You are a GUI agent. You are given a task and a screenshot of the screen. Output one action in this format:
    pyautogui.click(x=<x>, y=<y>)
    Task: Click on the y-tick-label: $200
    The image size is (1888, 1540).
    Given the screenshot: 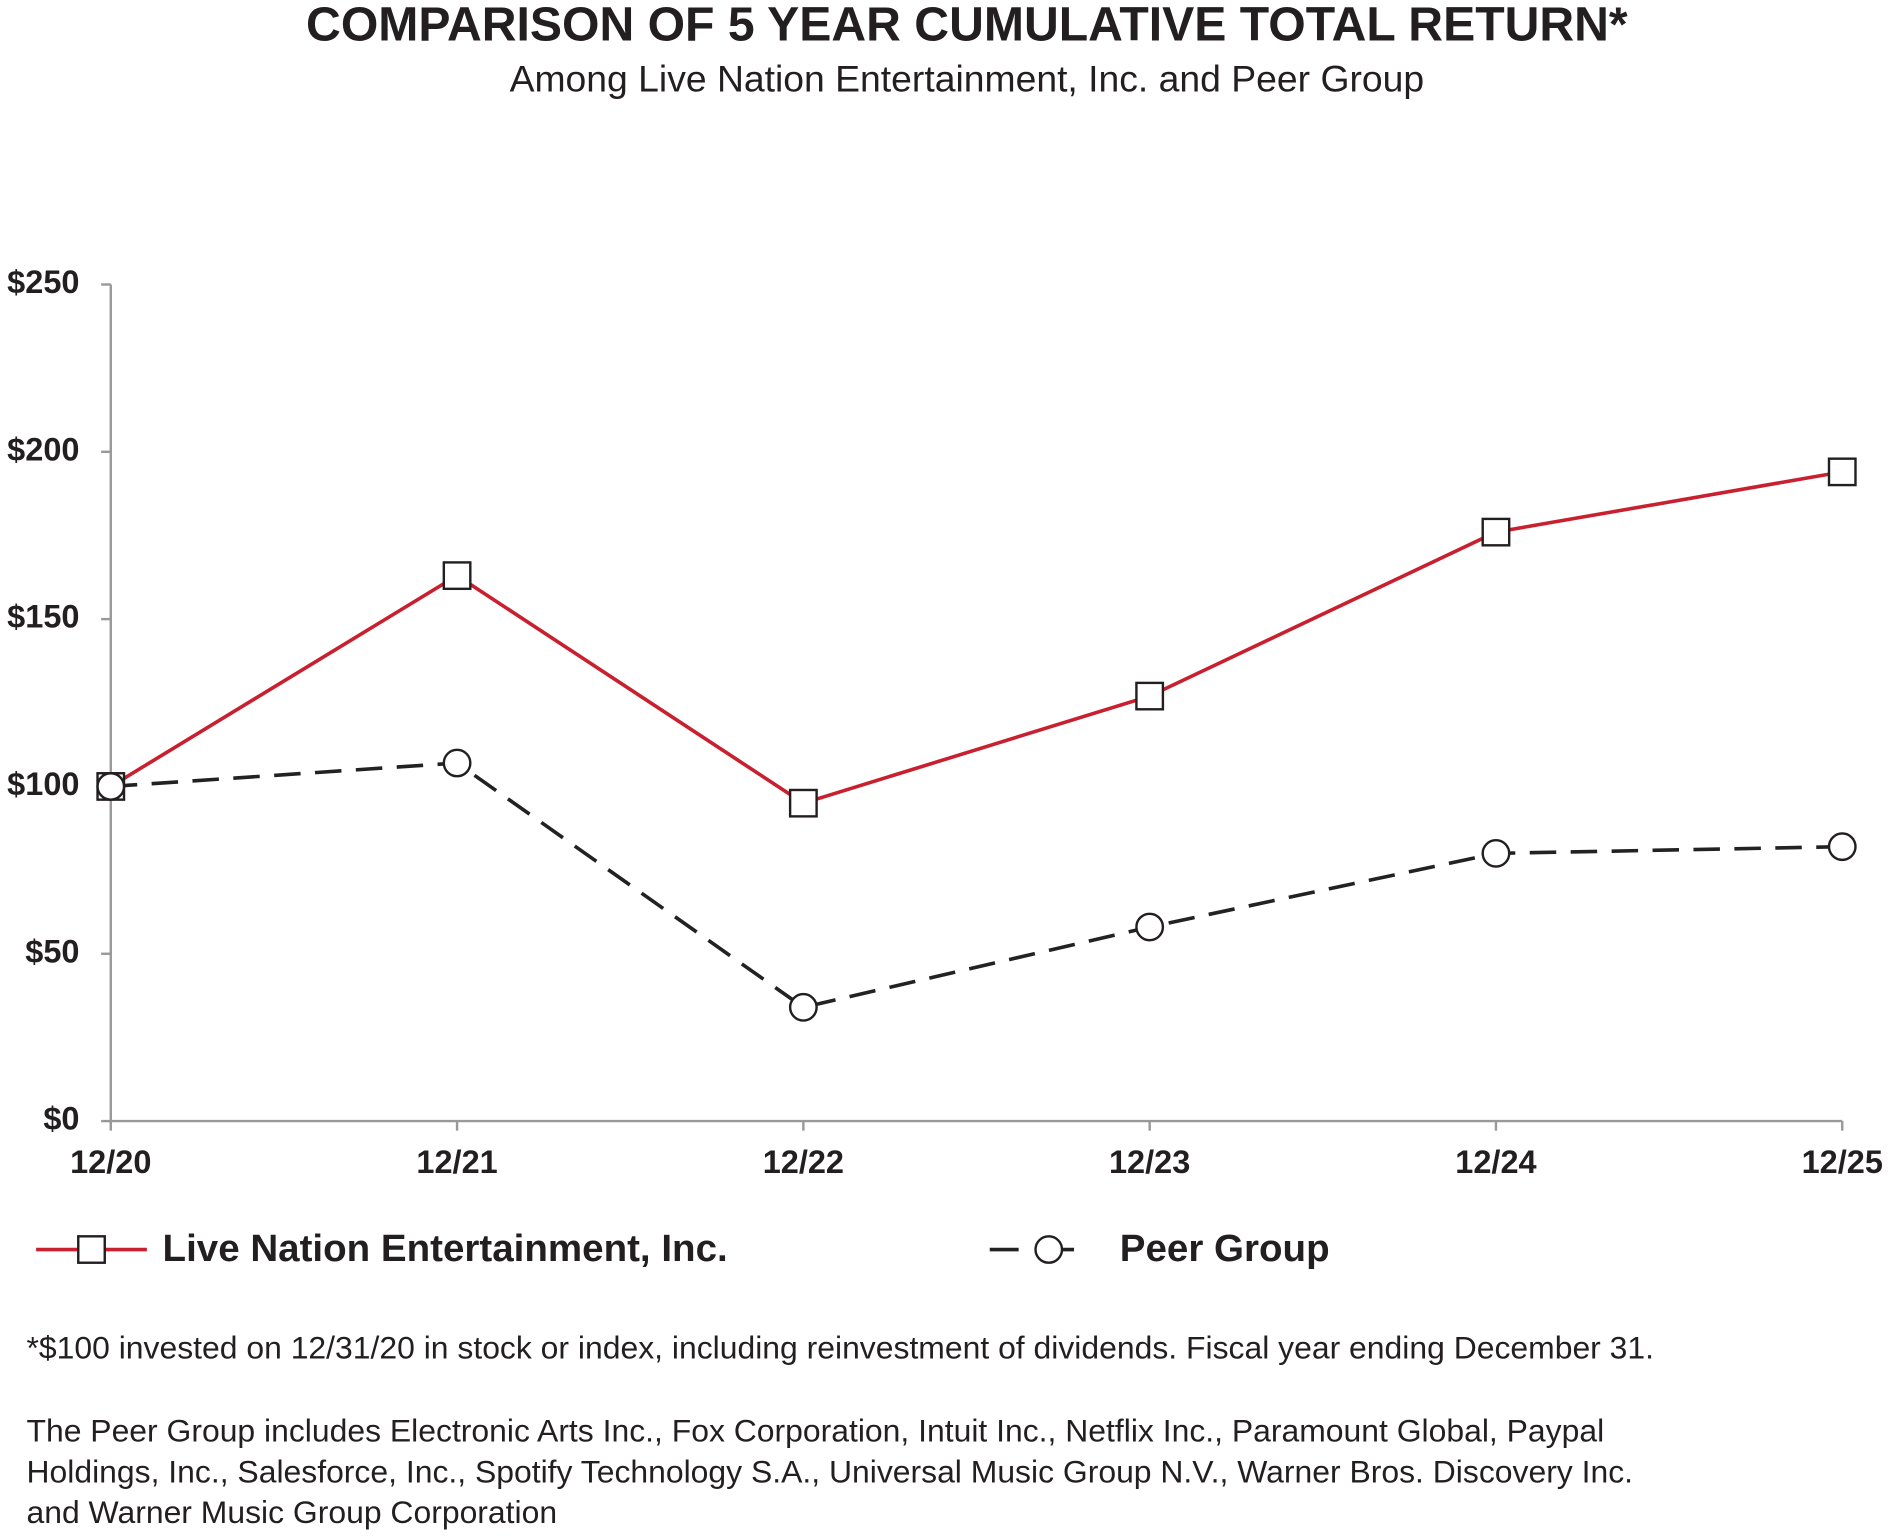 What is the action you would take?
    pyautogui.click(x=43, y=449)
    